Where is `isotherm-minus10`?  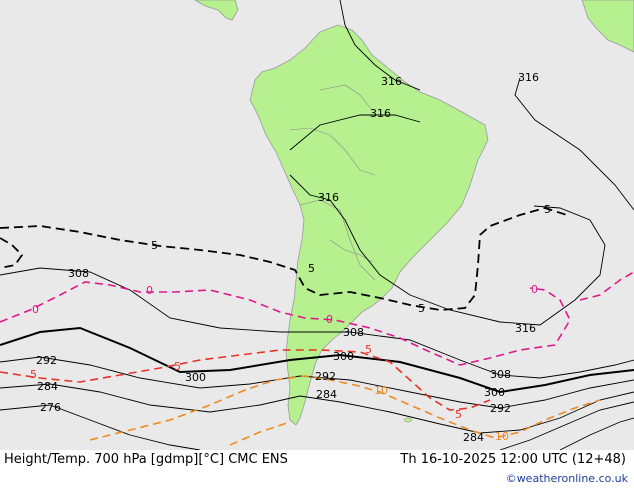
isotherm-minus10 is located at coordinates (345, 410).